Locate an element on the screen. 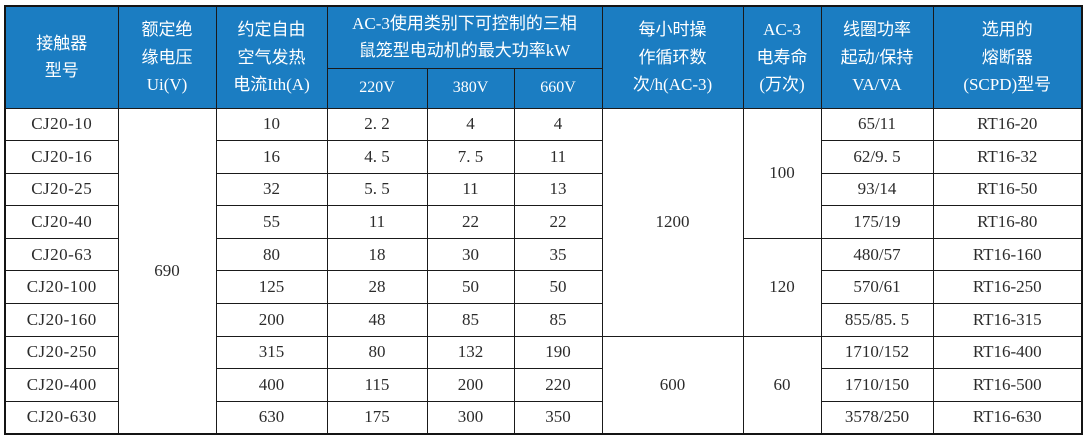  p660-cell: 85 is located at coordinates (558, 320).